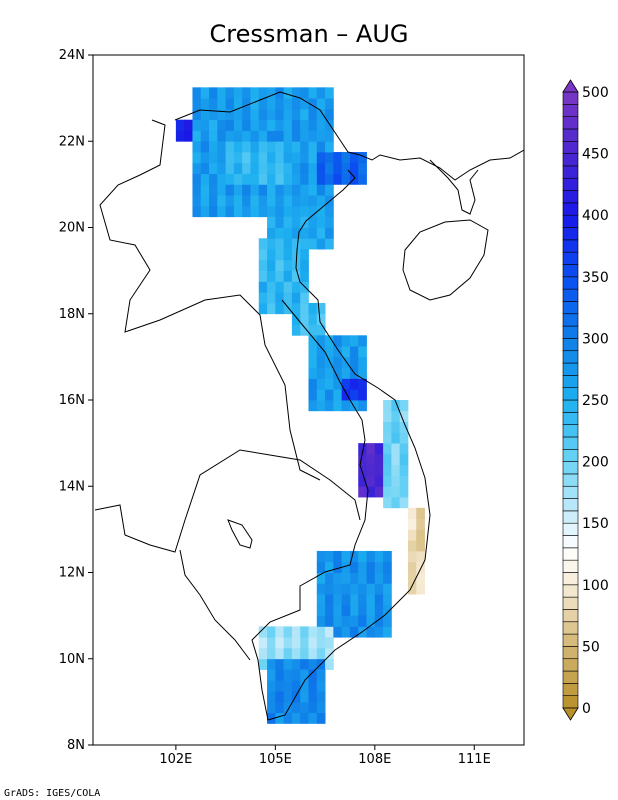 The height and width of the screenshot is (800, 618). What do you see at coordinates (570, 714) in the screenshot?
I see `colorbar-min-arrow` at bounding box center [570, 714].